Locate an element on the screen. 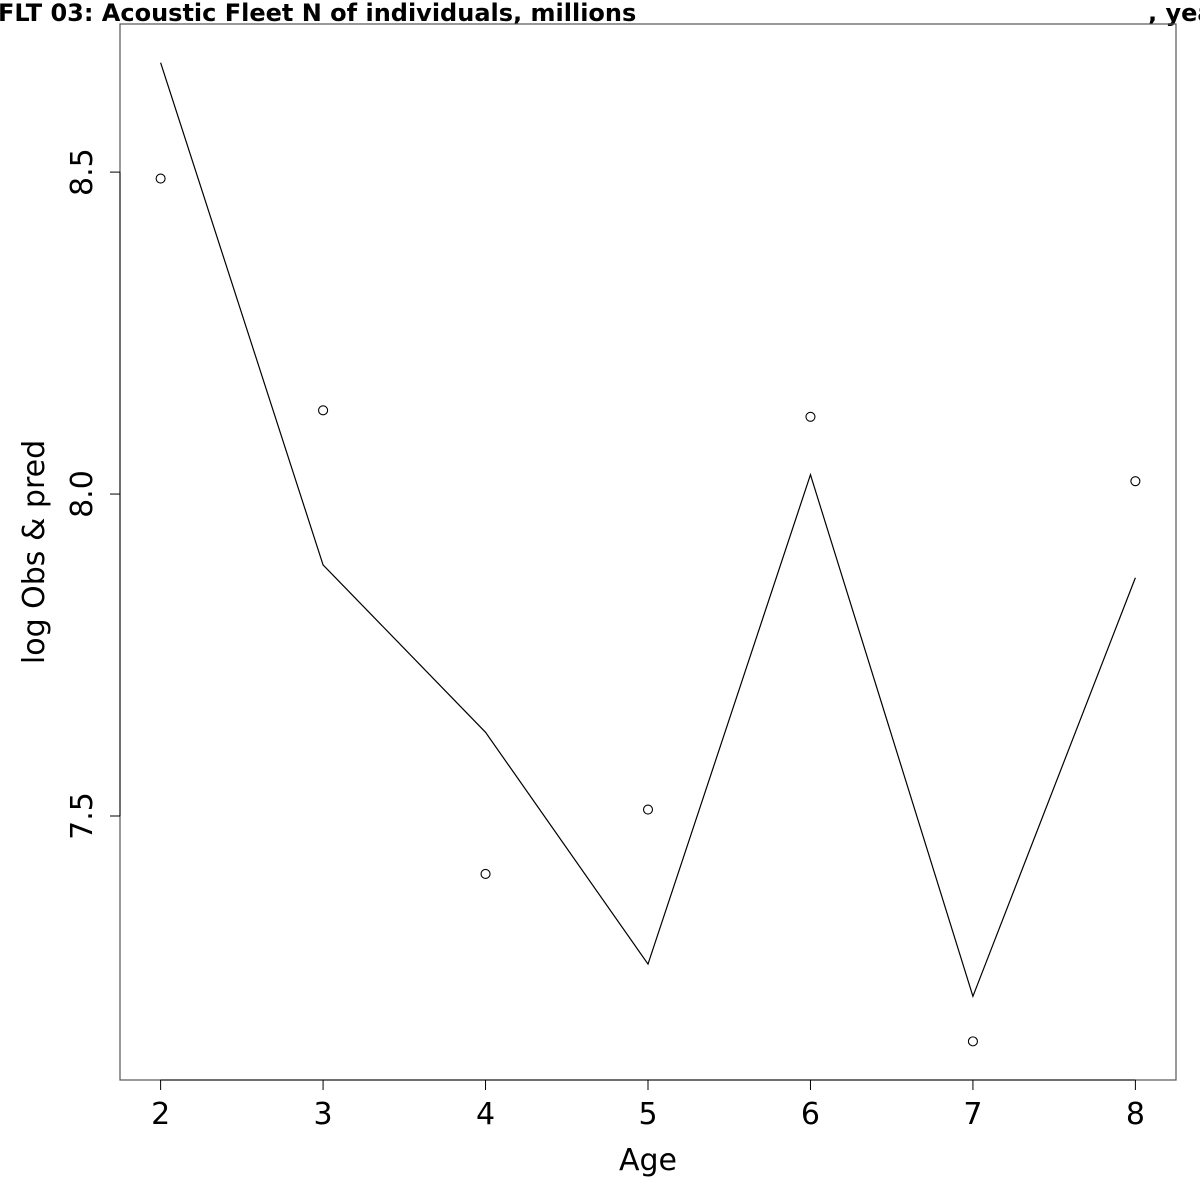  y-tick-label: 7.5 is located at coordinates (82, 816).